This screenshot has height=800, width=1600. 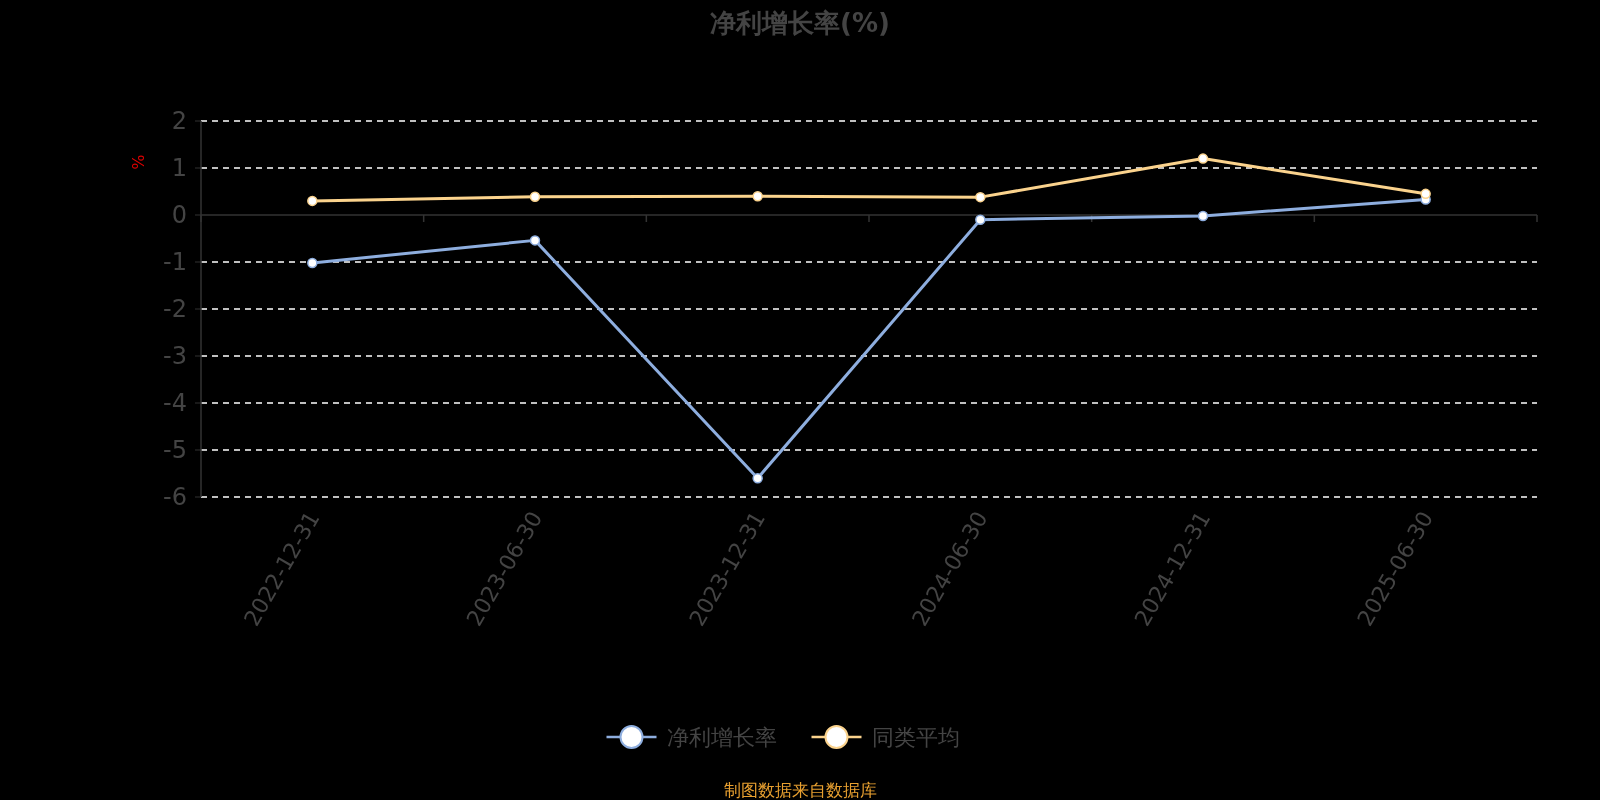 I want to click on y-tick-label: 1, so click(x=179, y=168).